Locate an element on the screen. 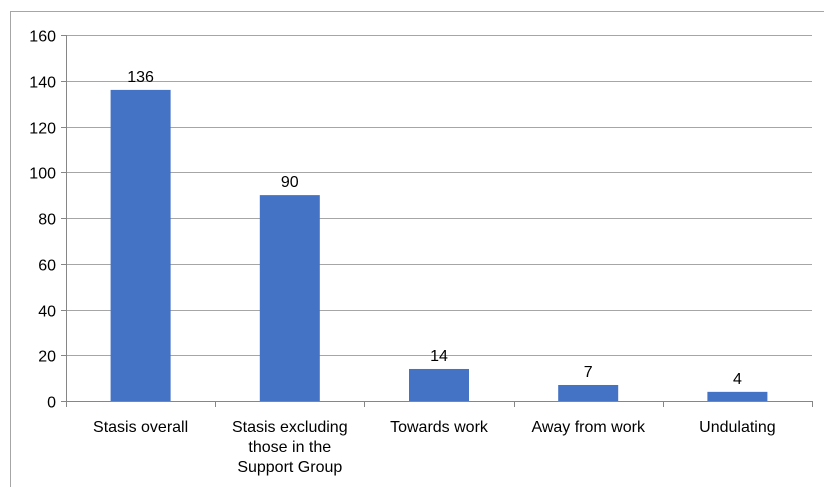  x-tick-label-1-line-1: those in the is located at coordinates (289, 447).